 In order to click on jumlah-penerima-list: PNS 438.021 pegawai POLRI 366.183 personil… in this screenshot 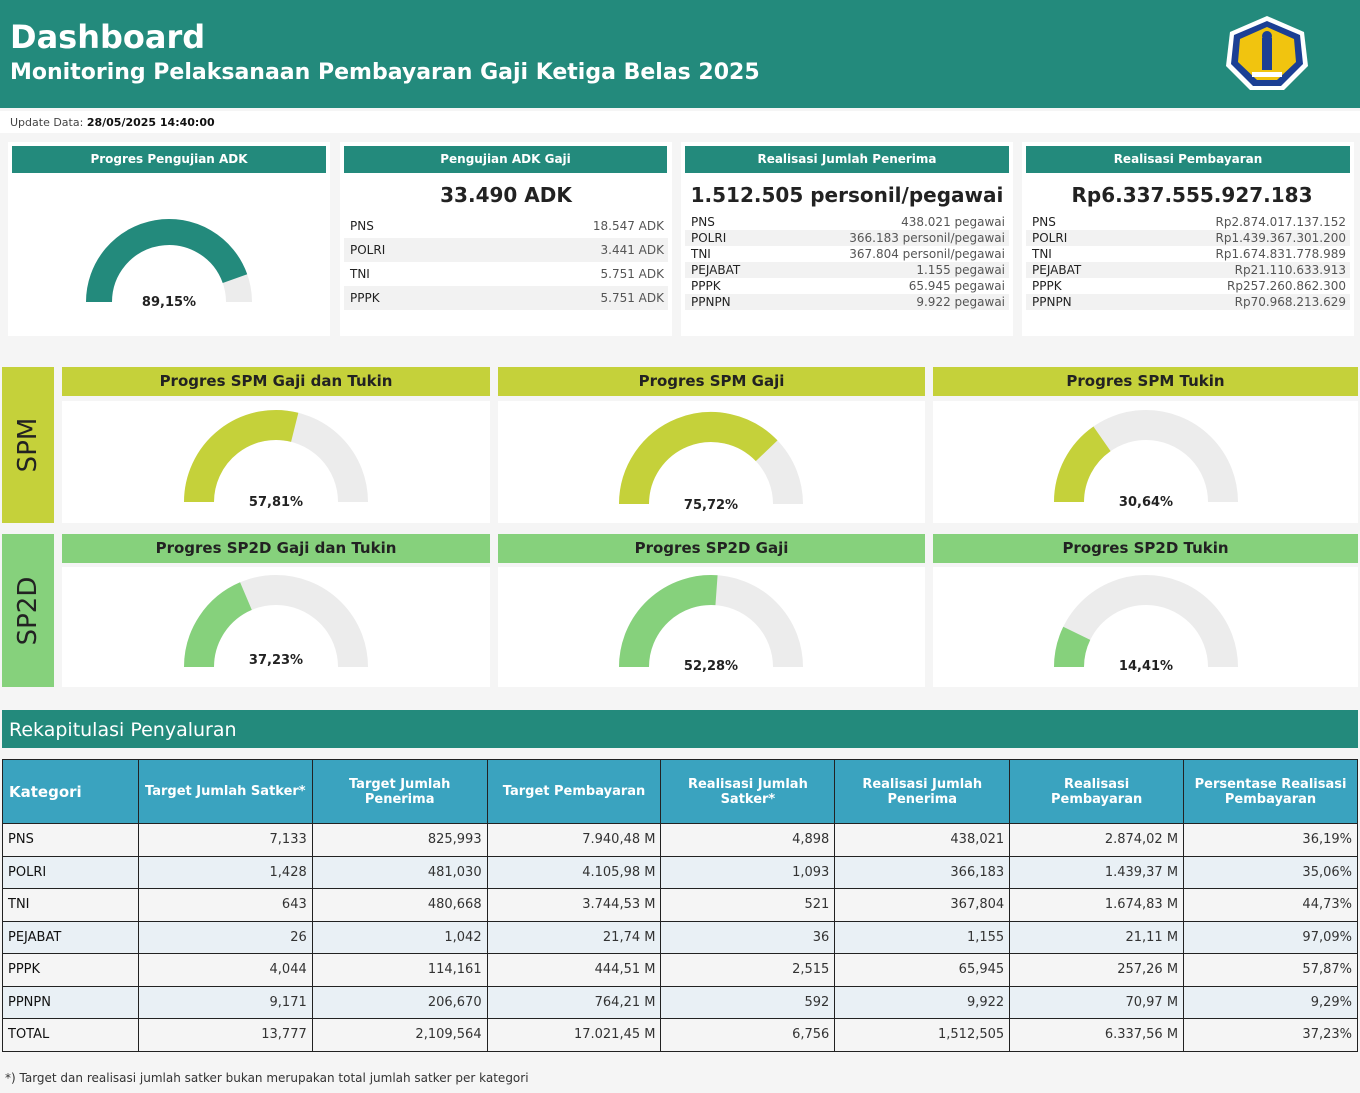, I will do `click(847, 262)`.